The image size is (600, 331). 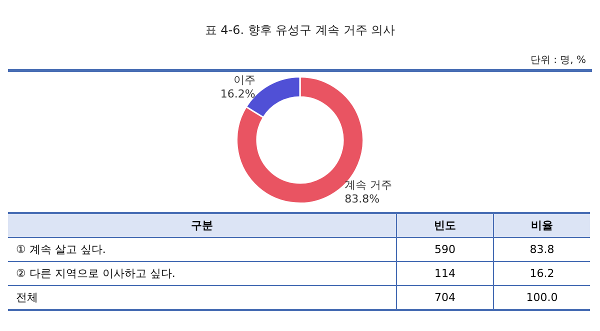 What do you see at coordinates (445, 225) in the screenshot?
I see `text: 빈도` at bounding box center [445, 225].